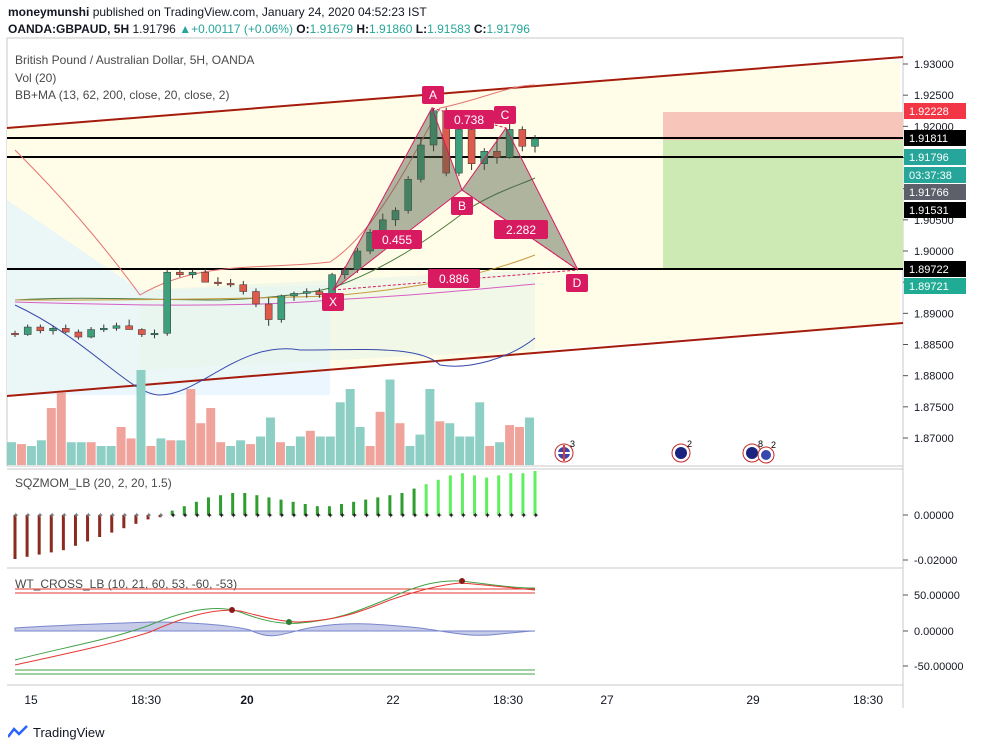  I want to click on event-flags: 3 2 8 2, so click(665, 451).